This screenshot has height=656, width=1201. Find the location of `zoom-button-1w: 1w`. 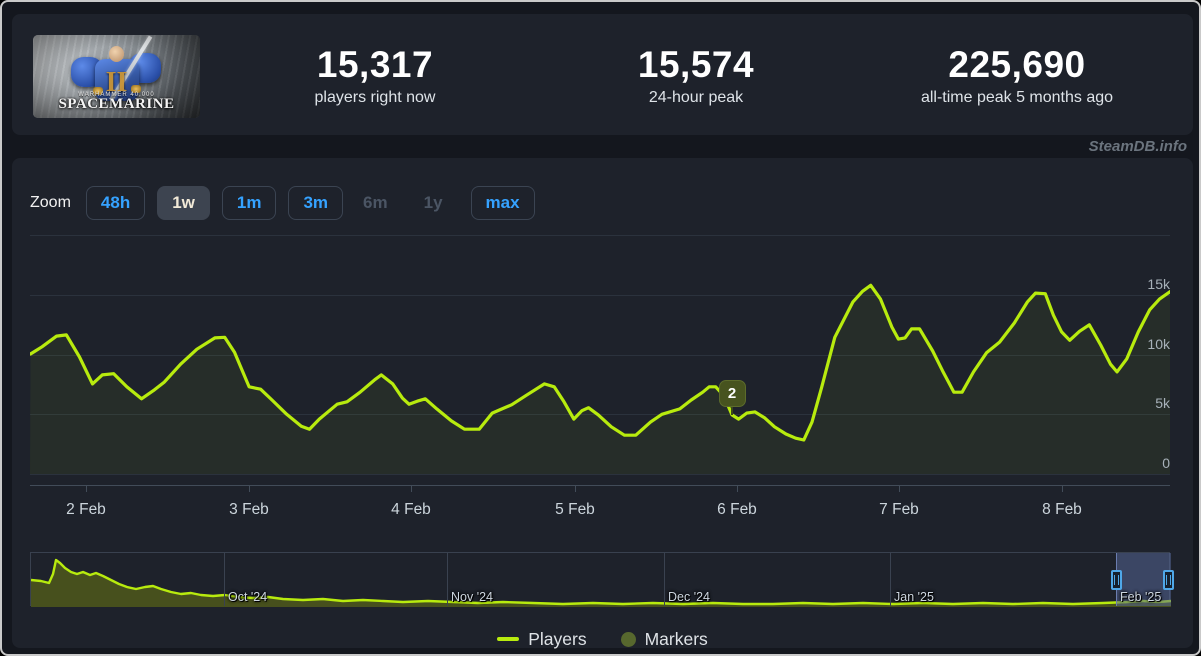

zoom-button-1w: 1w is located at coordinates (183, 202).